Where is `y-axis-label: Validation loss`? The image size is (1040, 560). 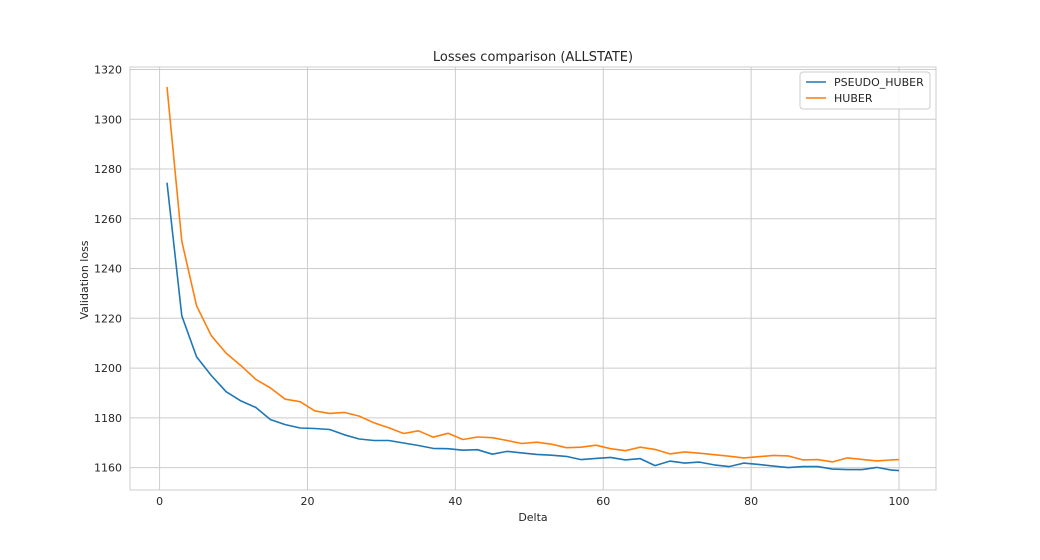 y-axis-label: Validation loss is located at coordinates (84, 279).